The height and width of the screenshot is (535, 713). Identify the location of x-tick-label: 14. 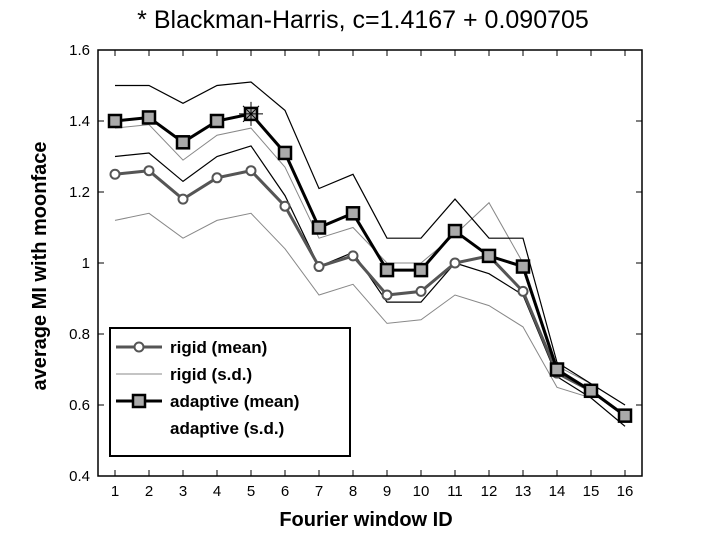
(557, 491).